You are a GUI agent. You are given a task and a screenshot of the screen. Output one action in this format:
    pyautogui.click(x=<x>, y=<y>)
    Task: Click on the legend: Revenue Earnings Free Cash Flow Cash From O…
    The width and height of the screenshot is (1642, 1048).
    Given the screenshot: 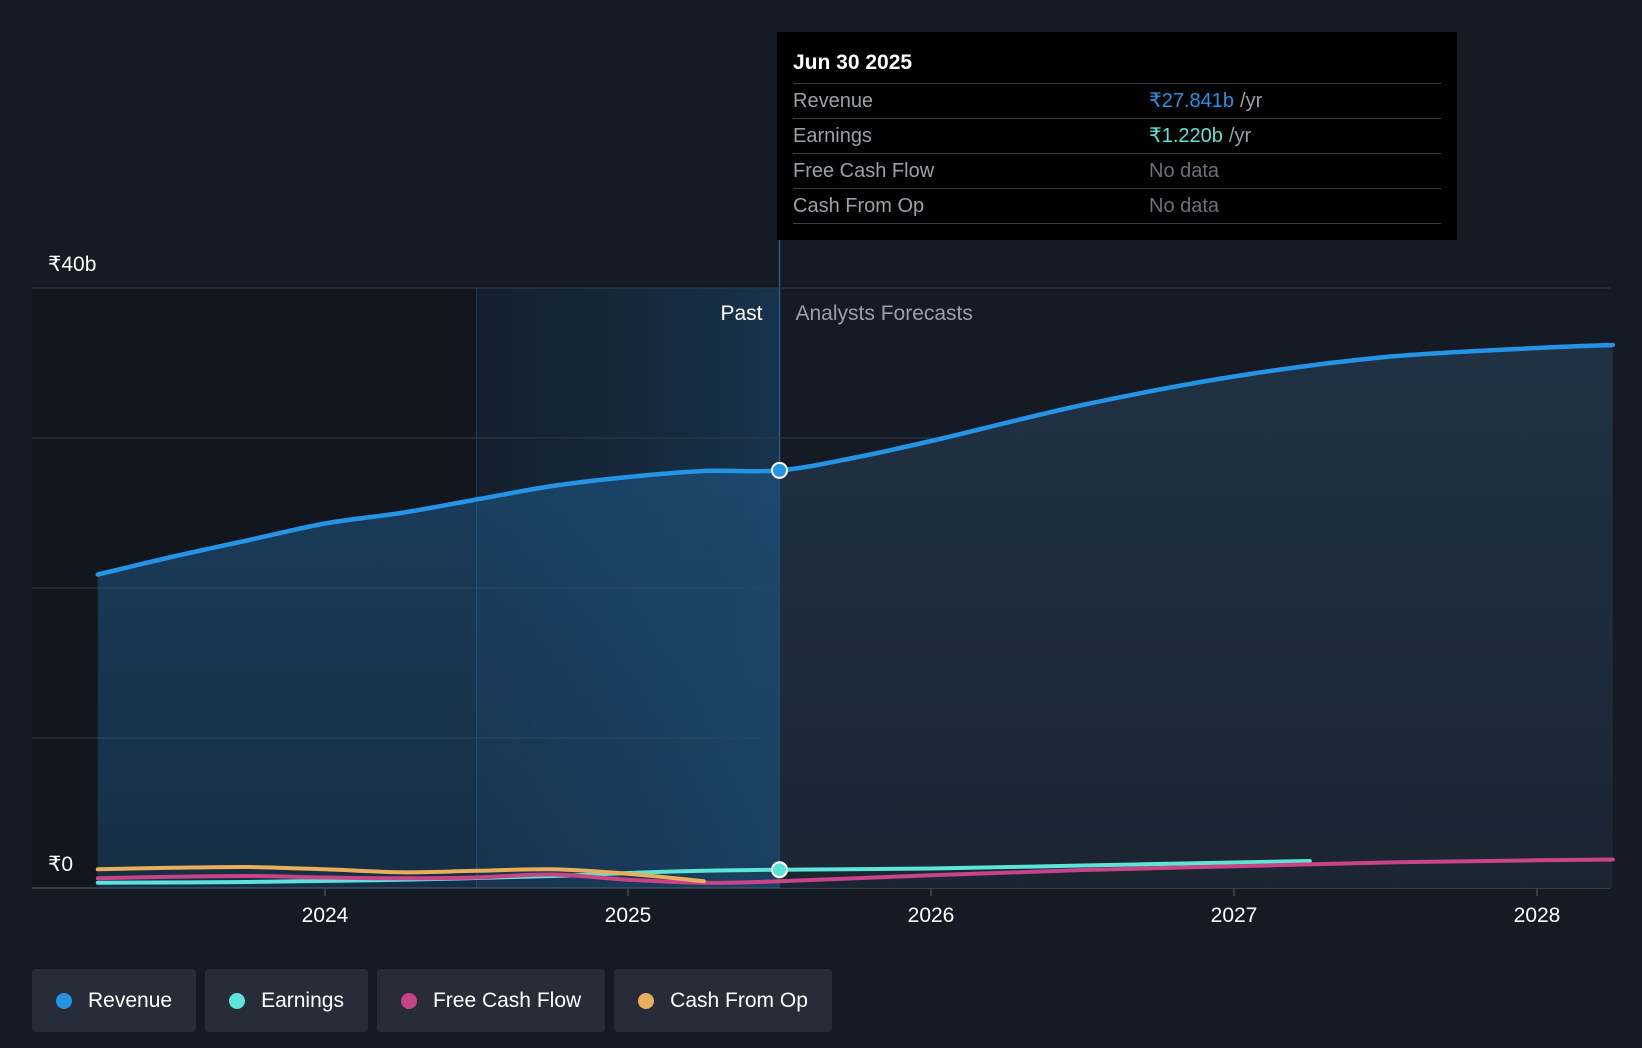 What is the action you would take?
    pyautogui.click(x=432, y=1000)
    